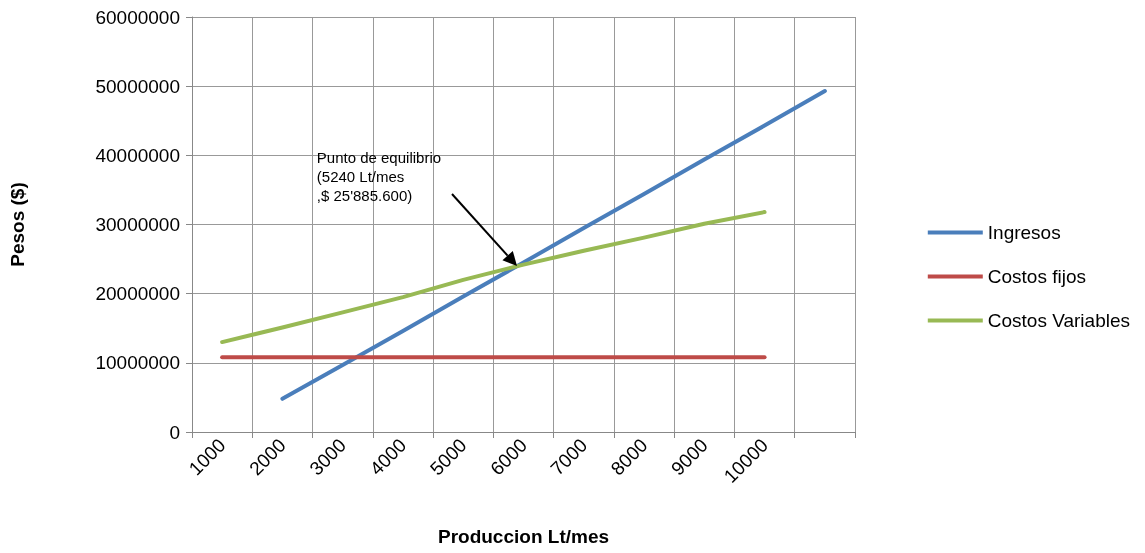 This screenshot has height=553, width=1145. Describe the element at coordinates (1036, 276) in the screenshot. I see `legend-label: Costos fijos` at that location.